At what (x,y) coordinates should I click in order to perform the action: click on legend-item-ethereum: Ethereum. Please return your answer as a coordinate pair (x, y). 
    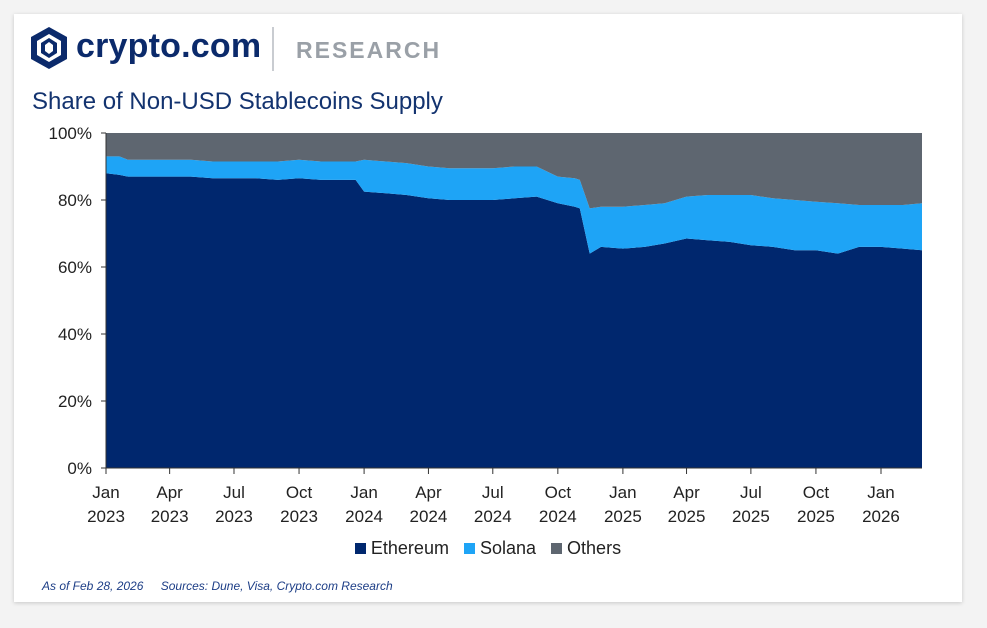
    Looking at the image, I should click on (401, 548).